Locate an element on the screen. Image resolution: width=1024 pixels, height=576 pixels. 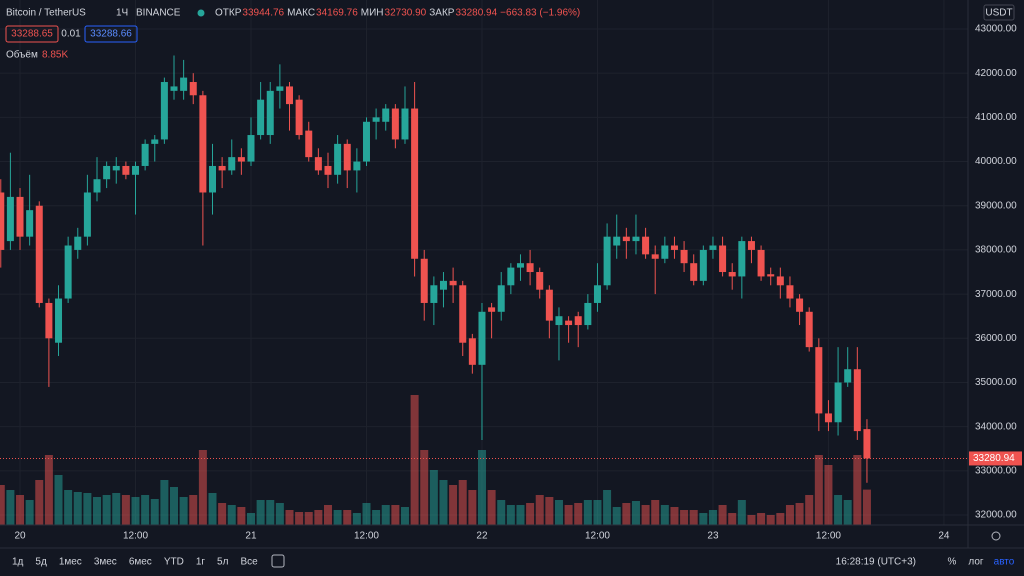
currency: USDT is located at coordinates (998, 13).